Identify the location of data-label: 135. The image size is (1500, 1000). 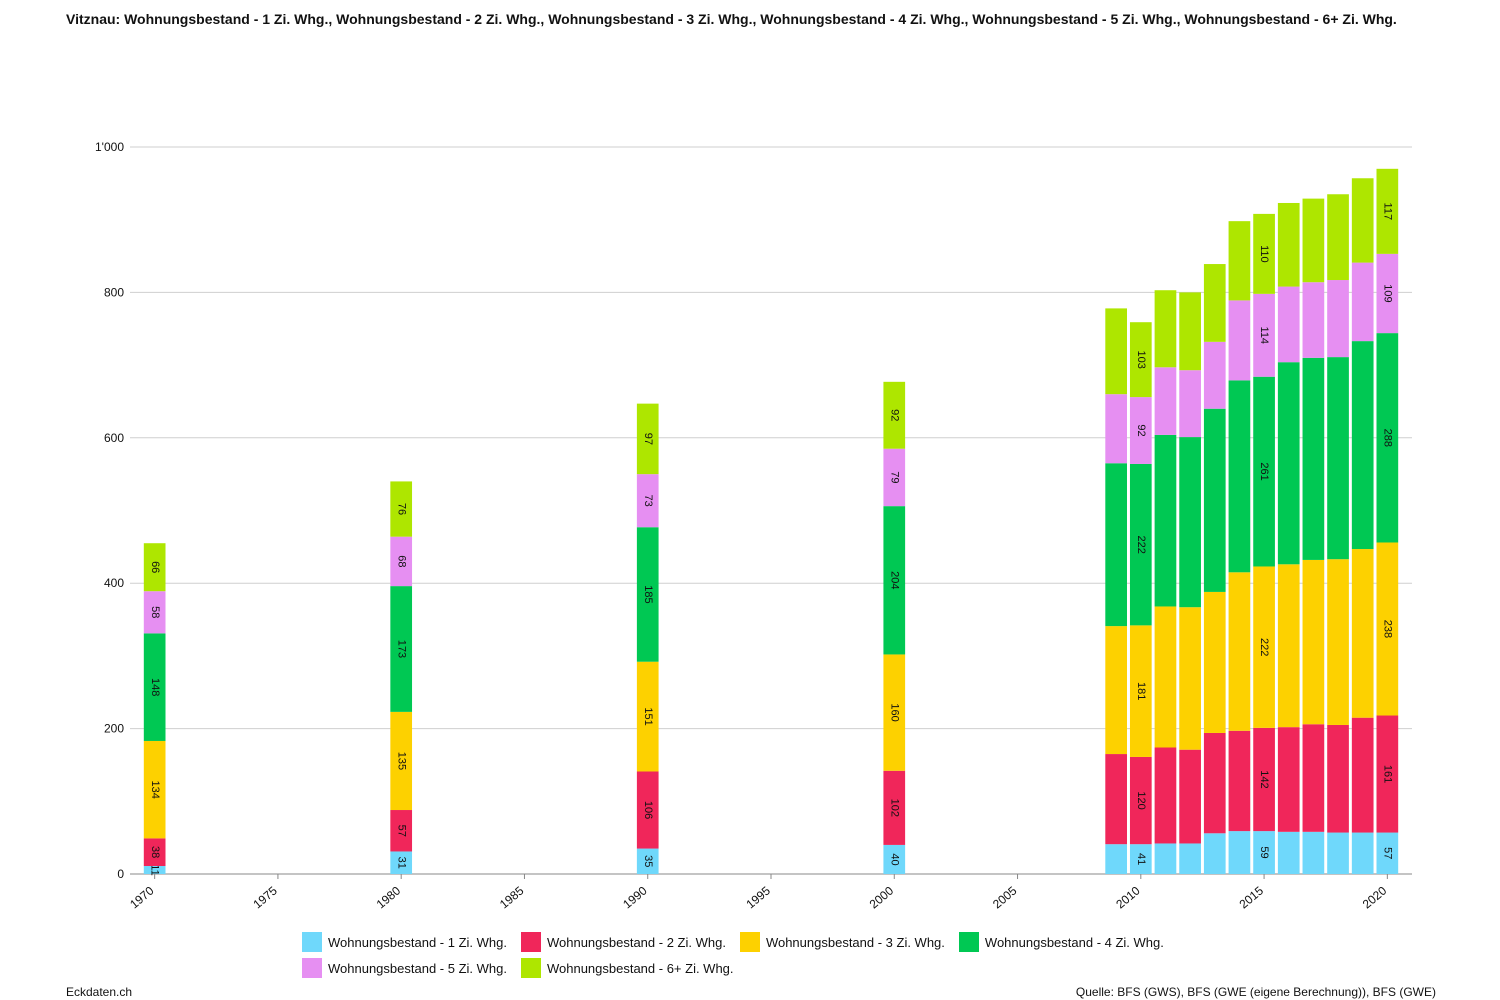
(401, 761).